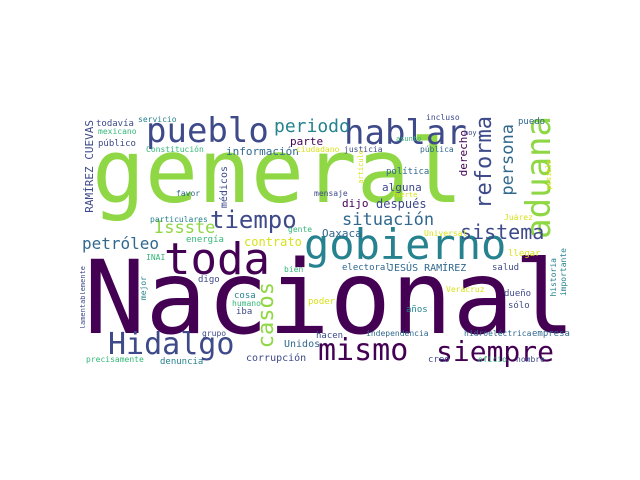  What do you see at coordinates (470, 133) in the screenshot?
I see `word-hoy: hoy` at bounding box center [470, 133].